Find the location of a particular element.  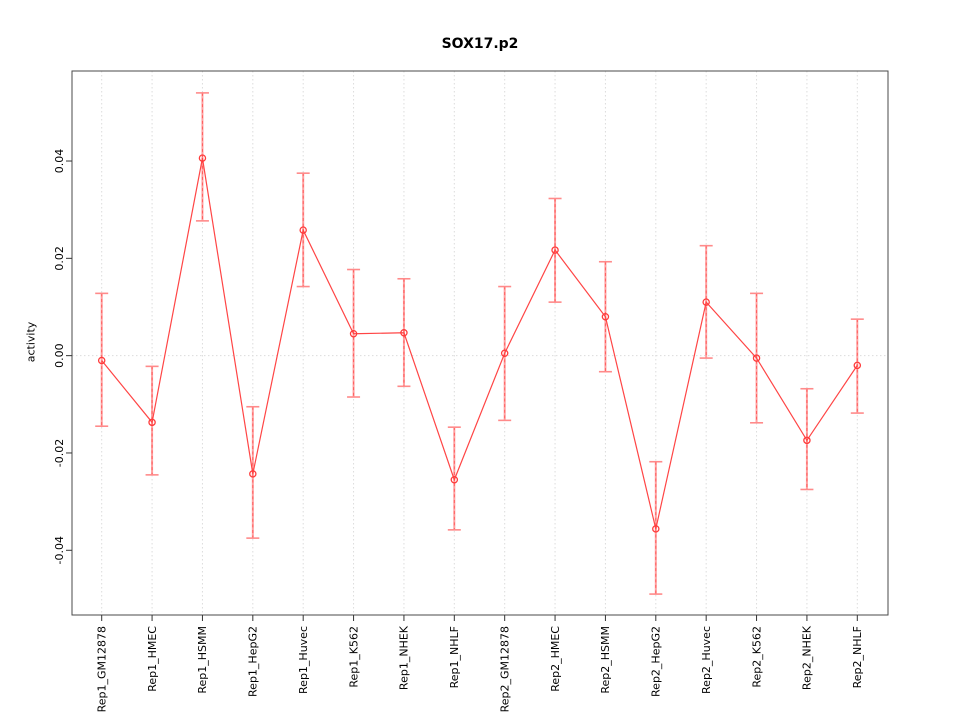

x-tick-label: Rep2_HMEC is located at coordinates (555, 659).